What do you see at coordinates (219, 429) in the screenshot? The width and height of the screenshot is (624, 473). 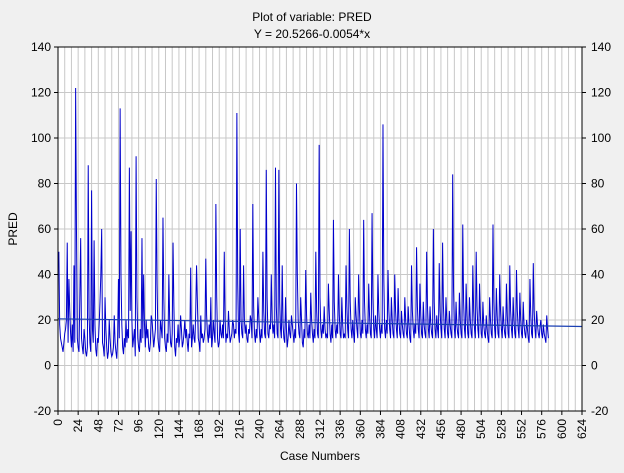 I see `x-tick-label: 192` at bounding box center [219, 429].